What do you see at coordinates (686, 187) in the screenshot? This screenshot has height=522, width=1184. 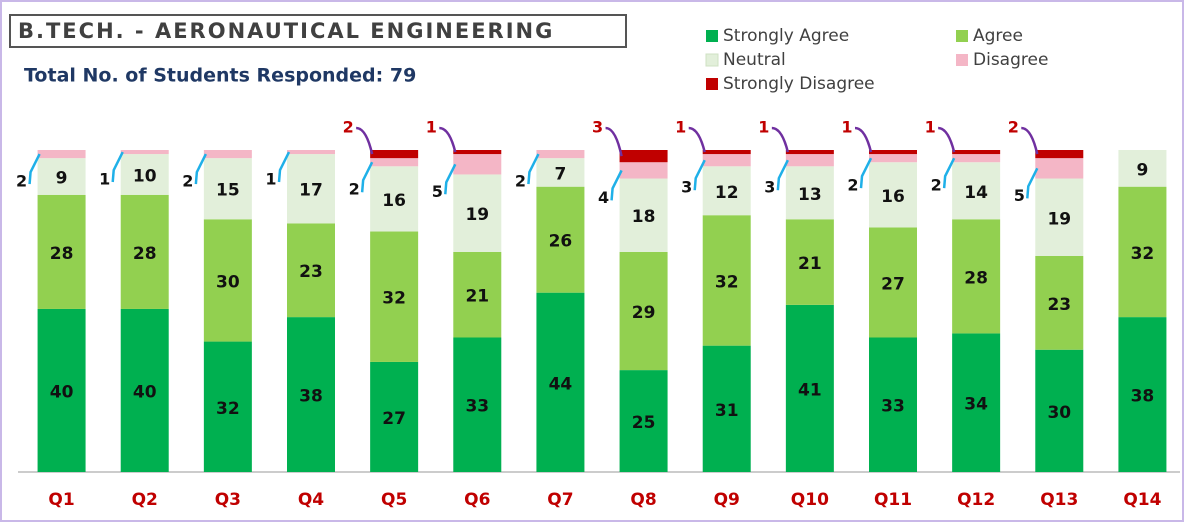 I see `data-label: 3` at bounding box center [686, 187].